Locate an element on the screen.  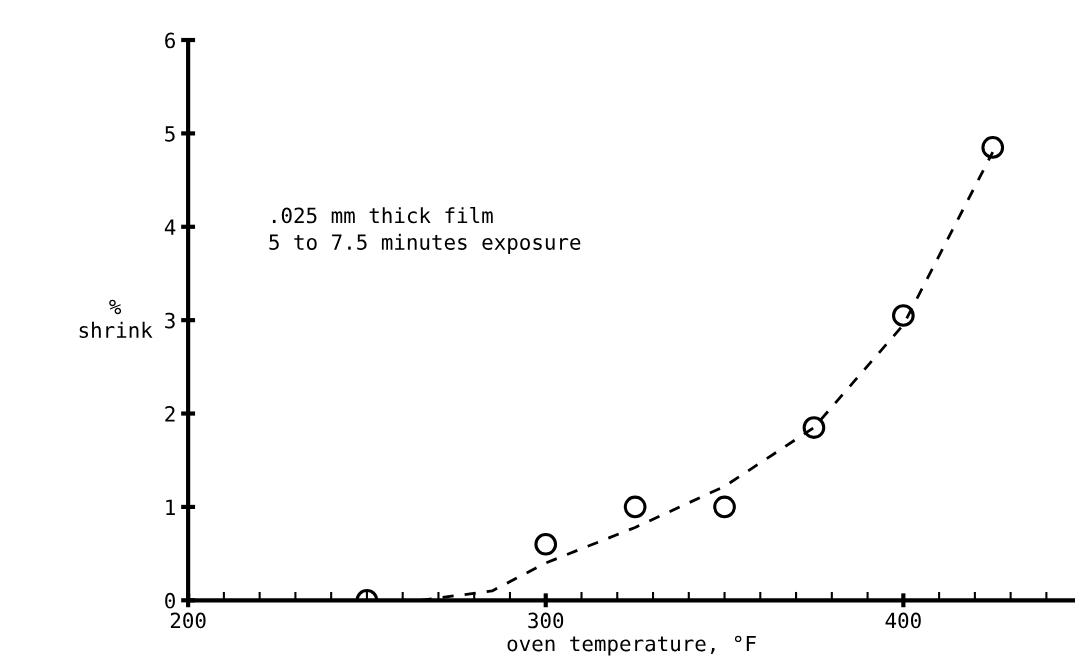
x-tick-label: 300 is located at coordinates (546, 620).